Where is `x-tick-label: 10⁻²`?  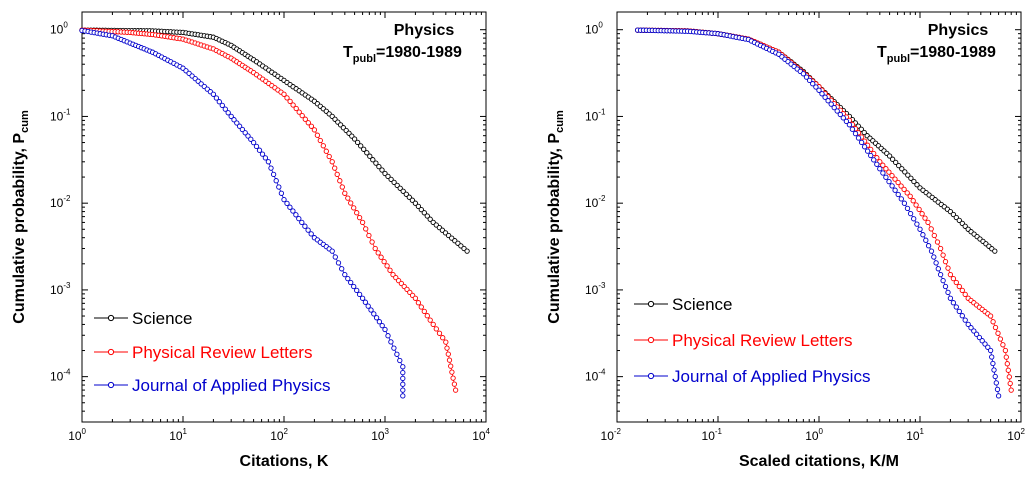 x-tick-label: 10⁻² is located at coordinates (611, 435).